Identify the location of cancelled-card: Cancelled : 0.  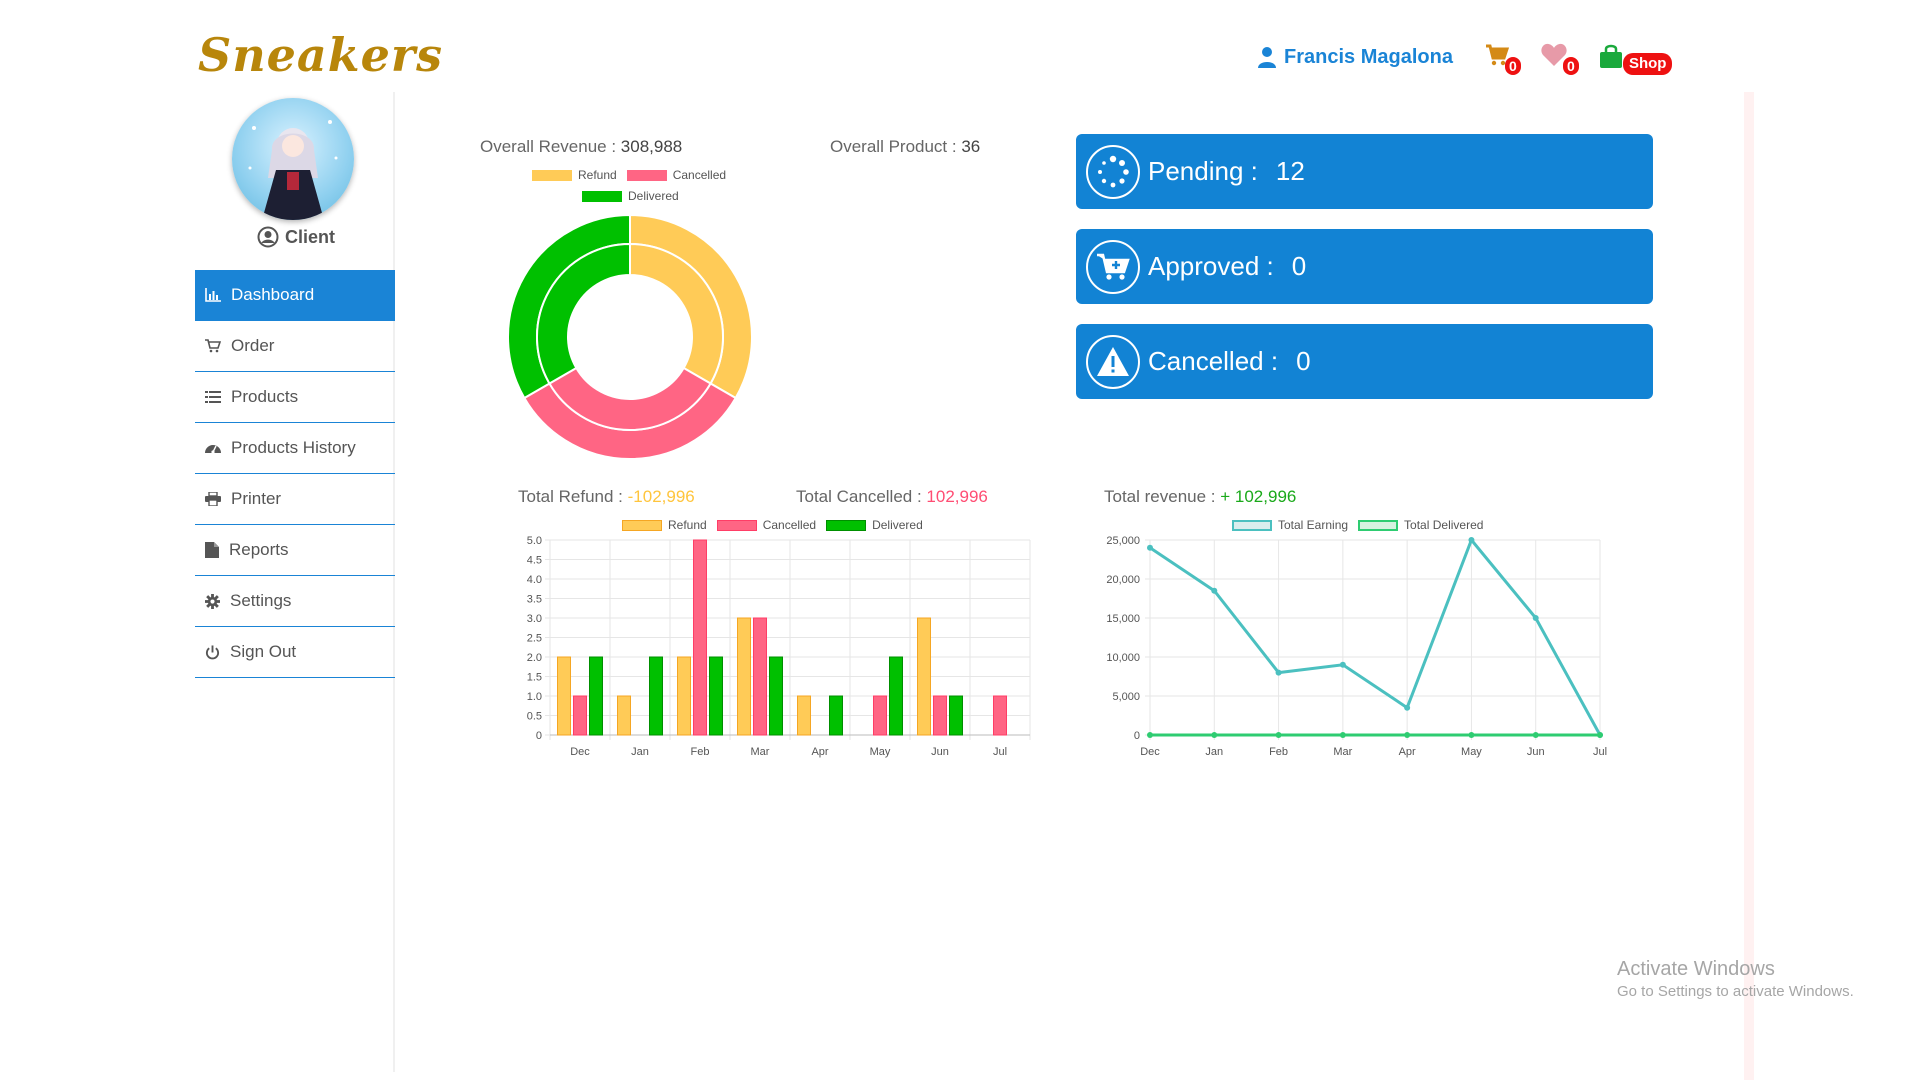
(1364, 361).